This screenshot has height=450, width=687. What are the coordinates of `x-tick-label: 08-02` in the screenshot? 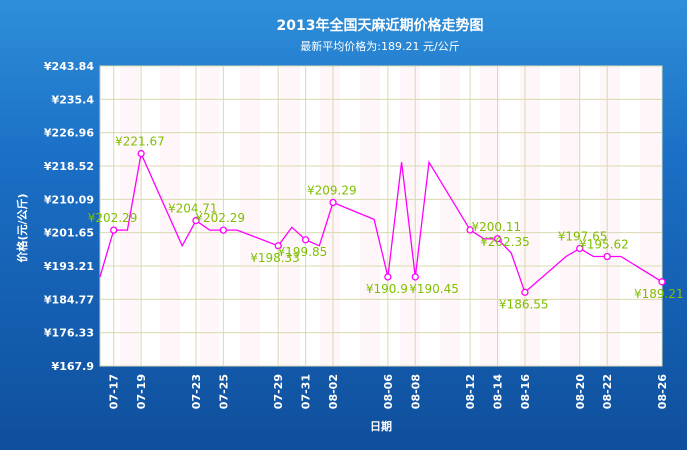 It's located at (333, 391).